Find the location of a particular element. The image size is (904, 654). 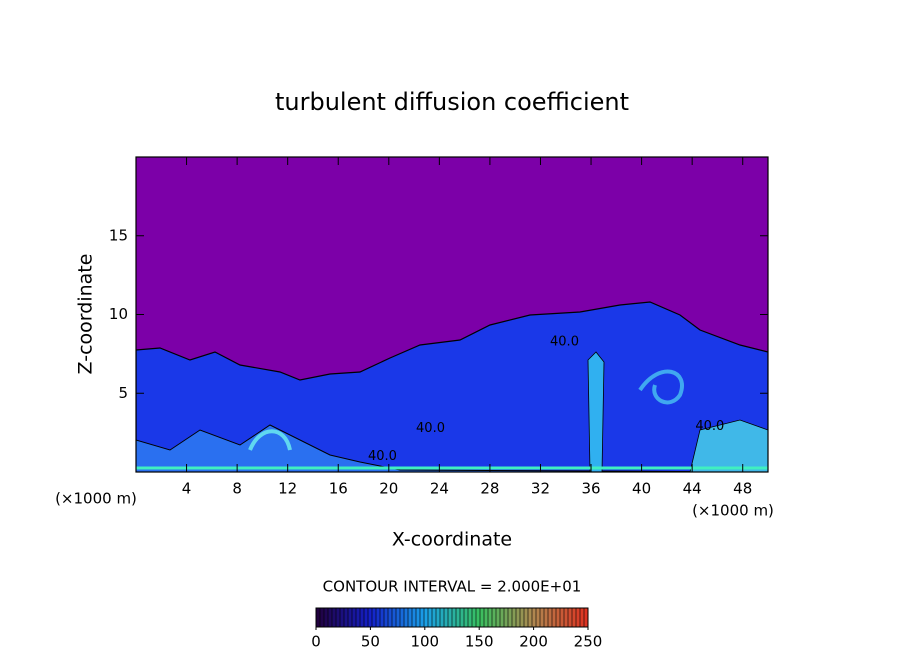

chart-title: turbulent diffusion coefficient is located at coordinates (452, 102).